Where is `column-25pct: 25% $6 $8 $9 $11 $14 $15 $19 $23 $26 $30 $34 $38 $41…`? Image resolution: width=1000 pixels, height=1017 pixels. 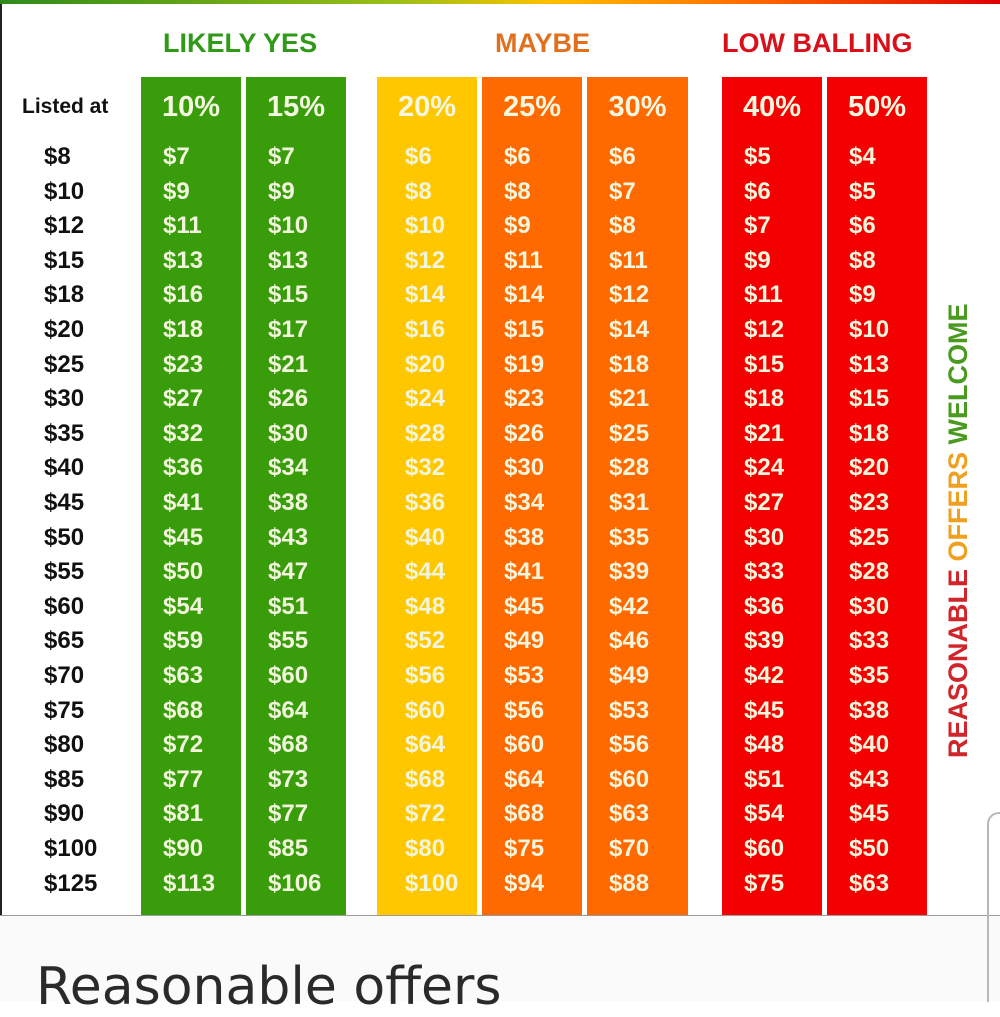 column-25pct: 25% $6 $8 $9 $11 $14 $15 $19 $23 $26 $30 $34 $38 $41… is located at coordinates (532, 496).